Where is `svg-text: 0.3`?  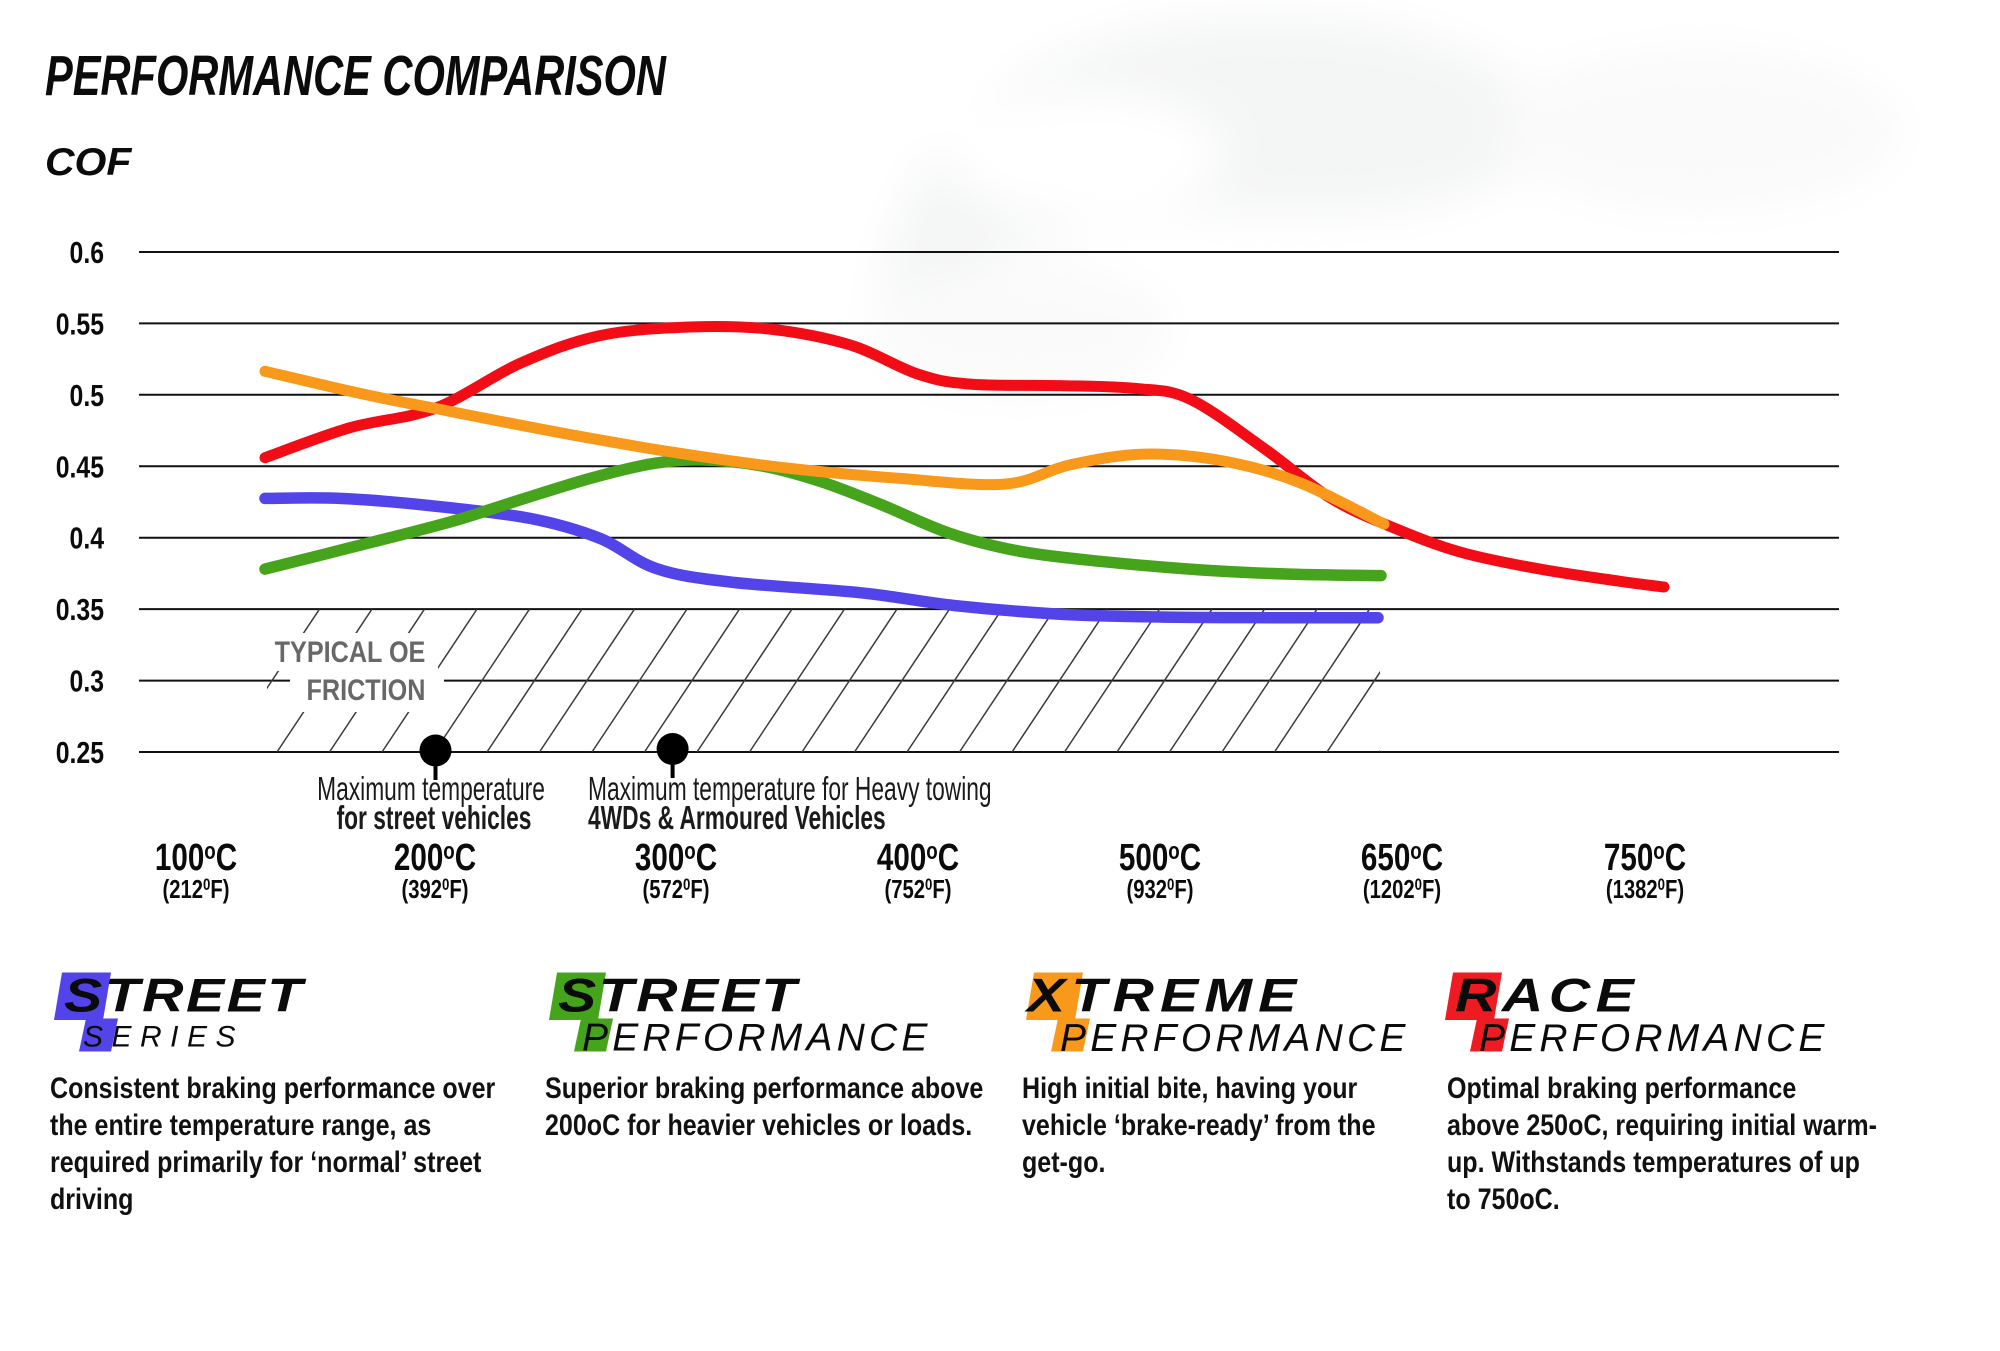 svg-text: 0.3 is located at coordinates (87, 681).